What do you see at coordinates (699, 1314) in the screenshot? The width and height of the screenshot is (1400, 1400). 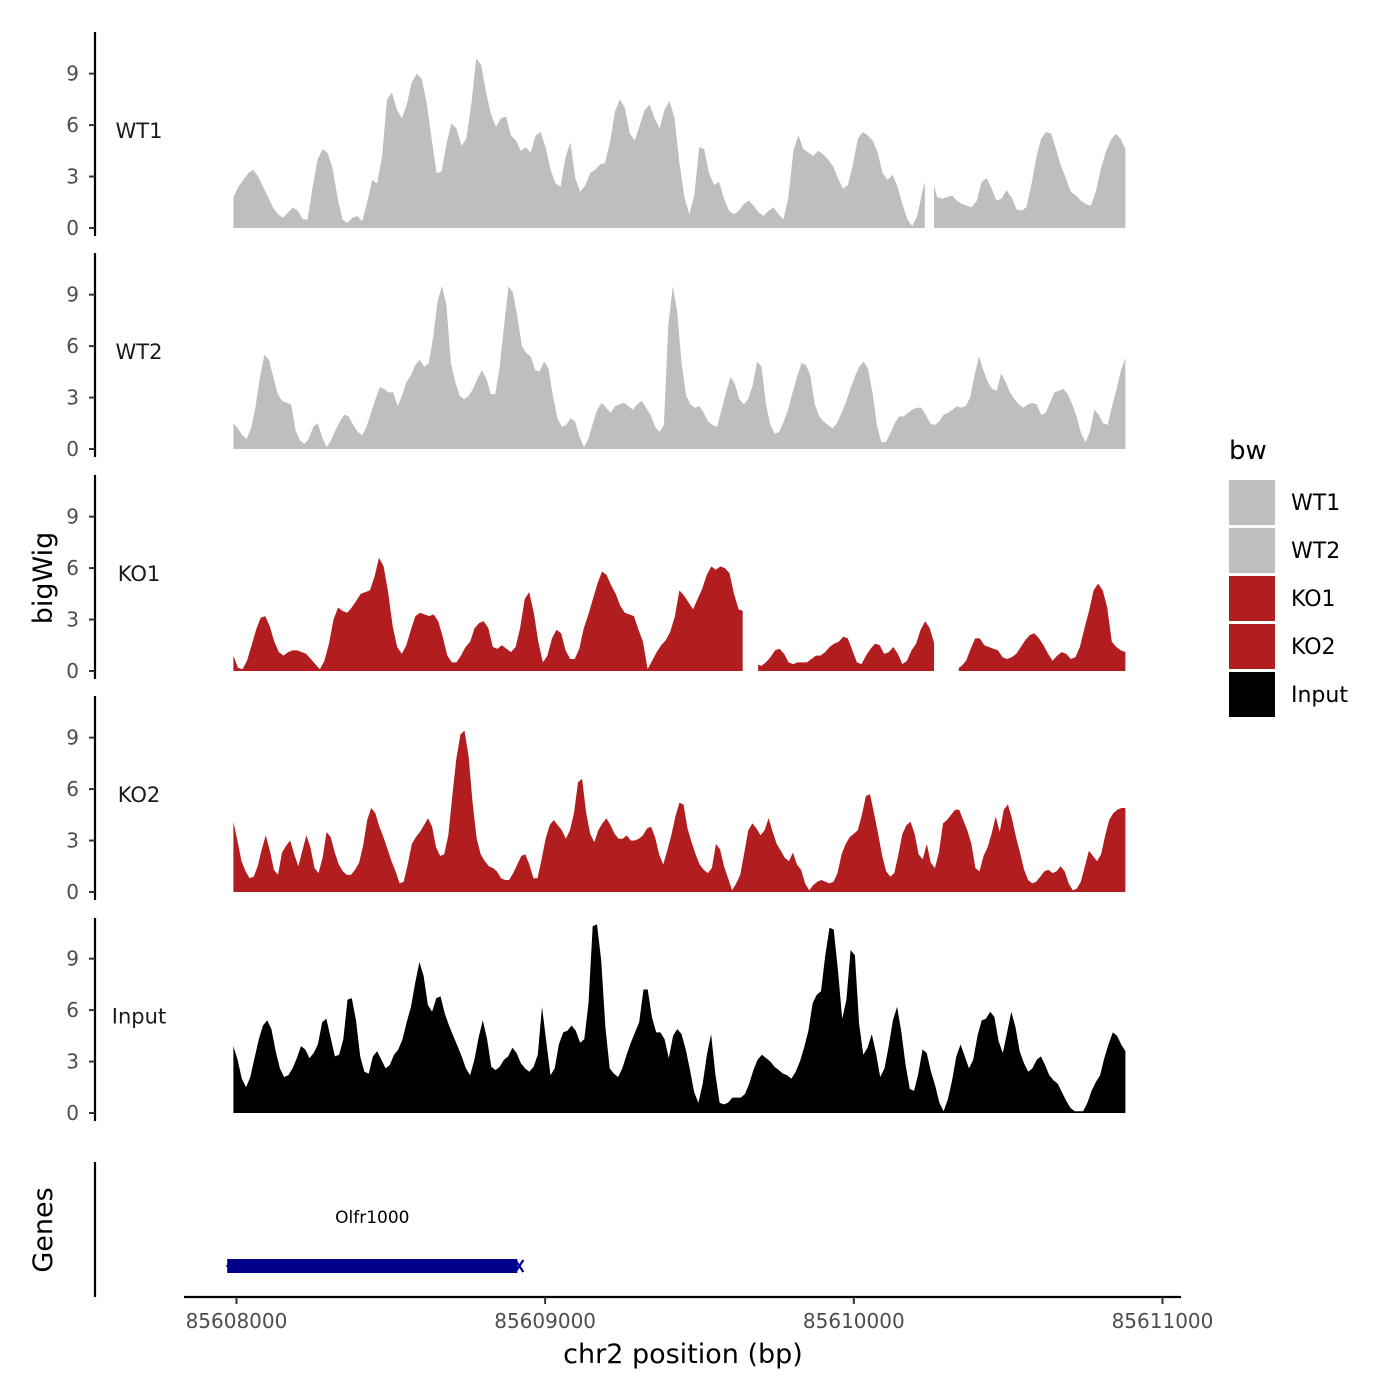 I see `x-axis: 85608000 85609000 85610000 85611000` at bounding box center [699, 1314].